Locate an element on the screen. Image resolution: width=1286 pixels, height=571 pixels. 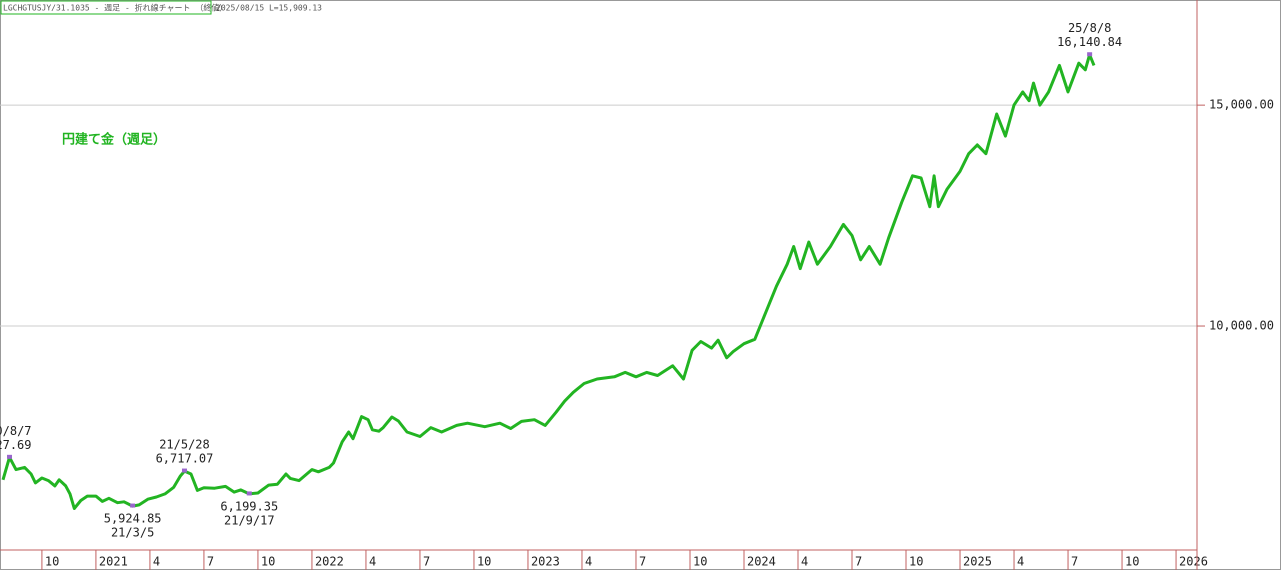
x-tick-label: 2025 is located at coordinates (977, 562).